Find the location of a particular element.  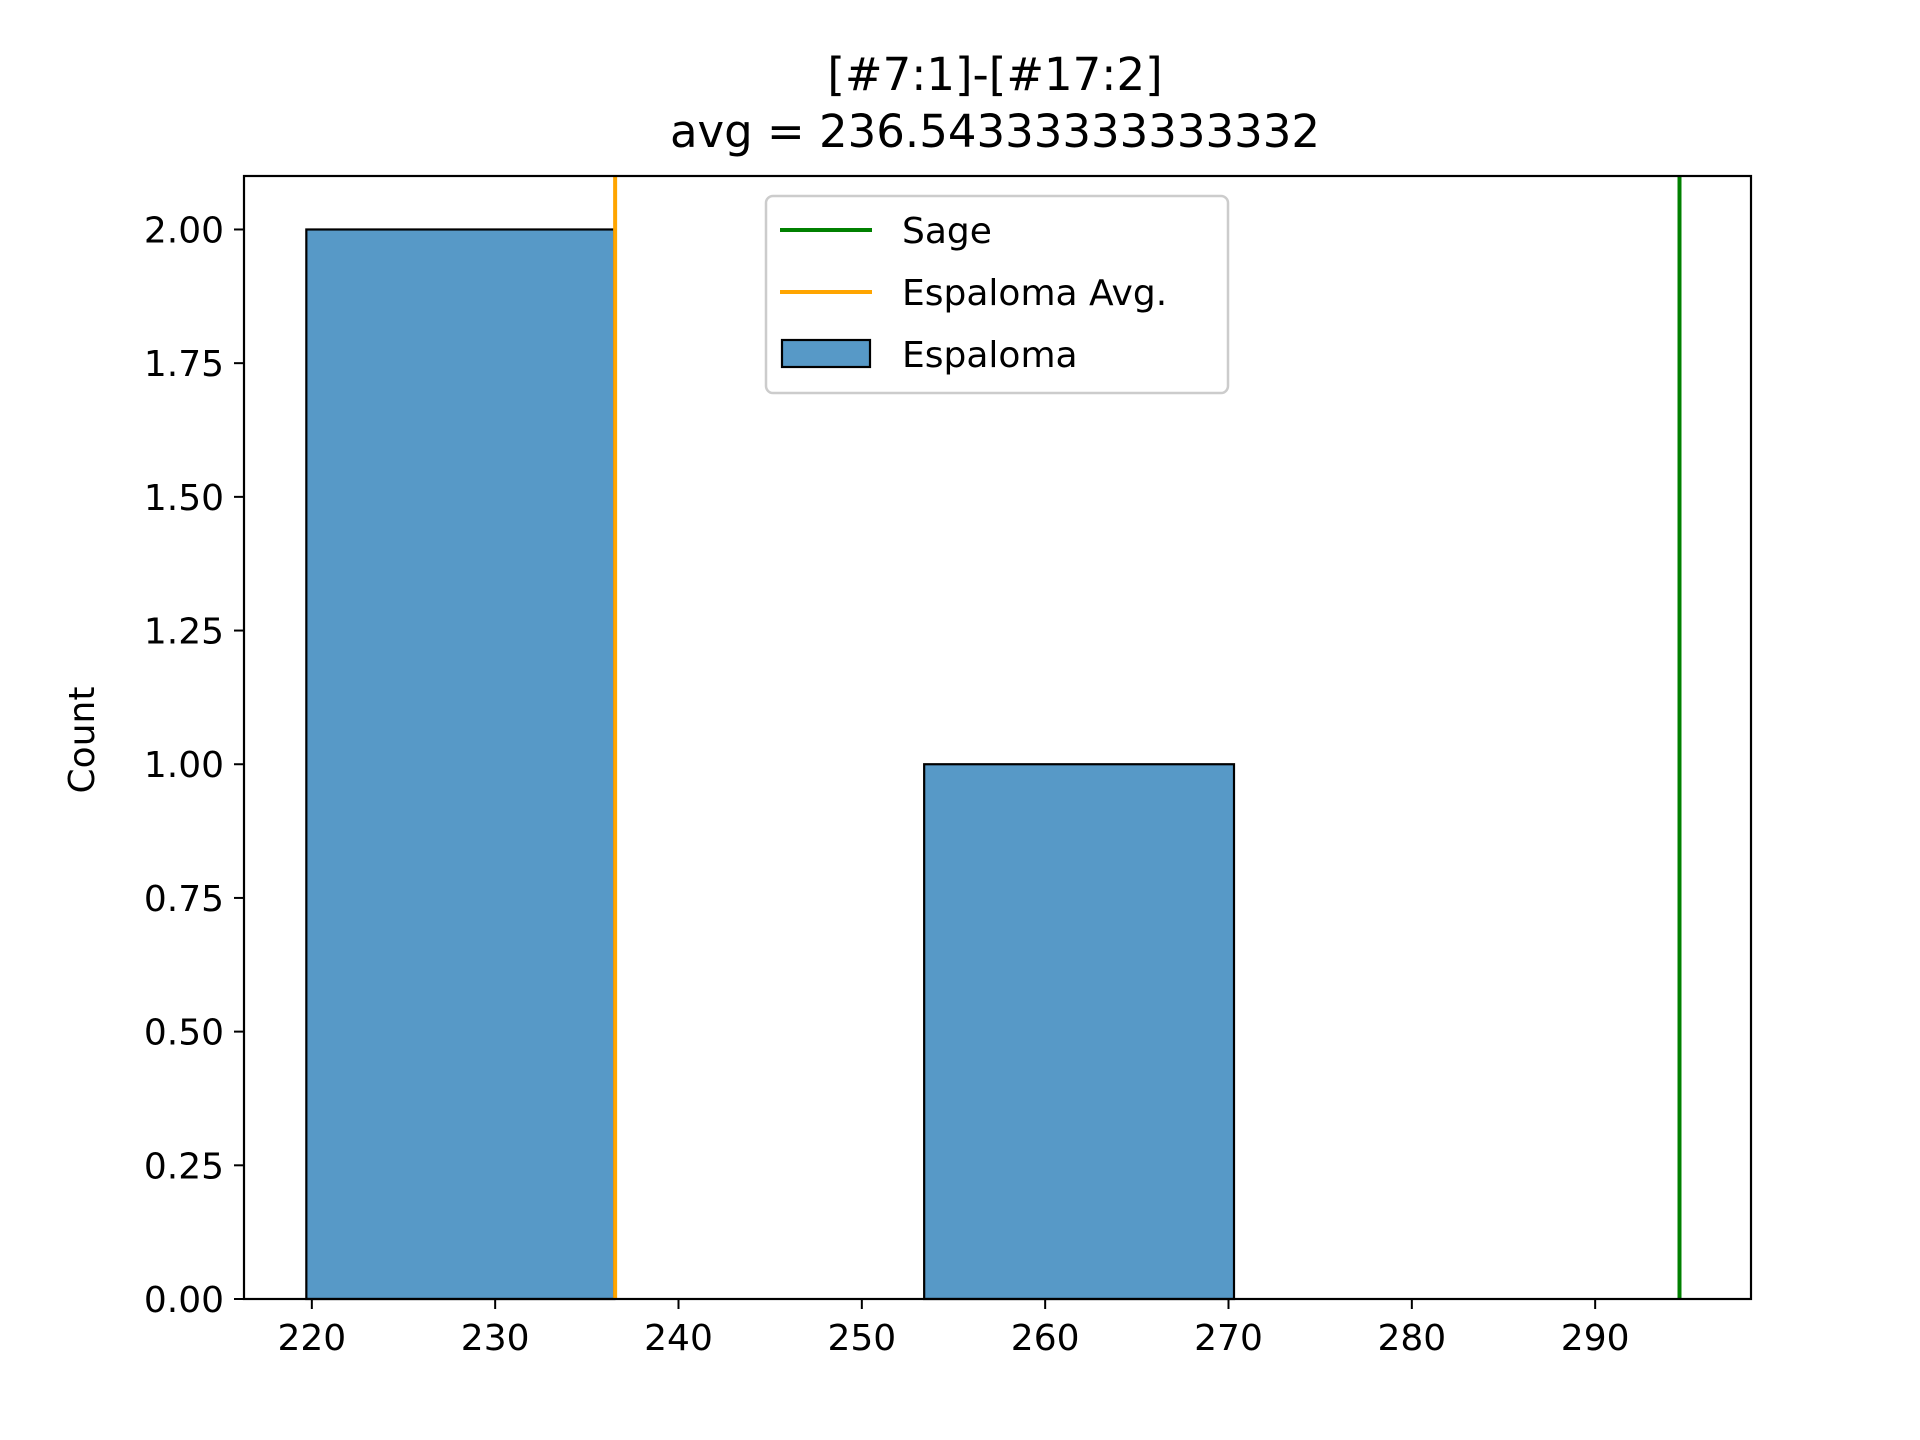

y-tick-label: 0.75 is located at coordinates (184, 899).